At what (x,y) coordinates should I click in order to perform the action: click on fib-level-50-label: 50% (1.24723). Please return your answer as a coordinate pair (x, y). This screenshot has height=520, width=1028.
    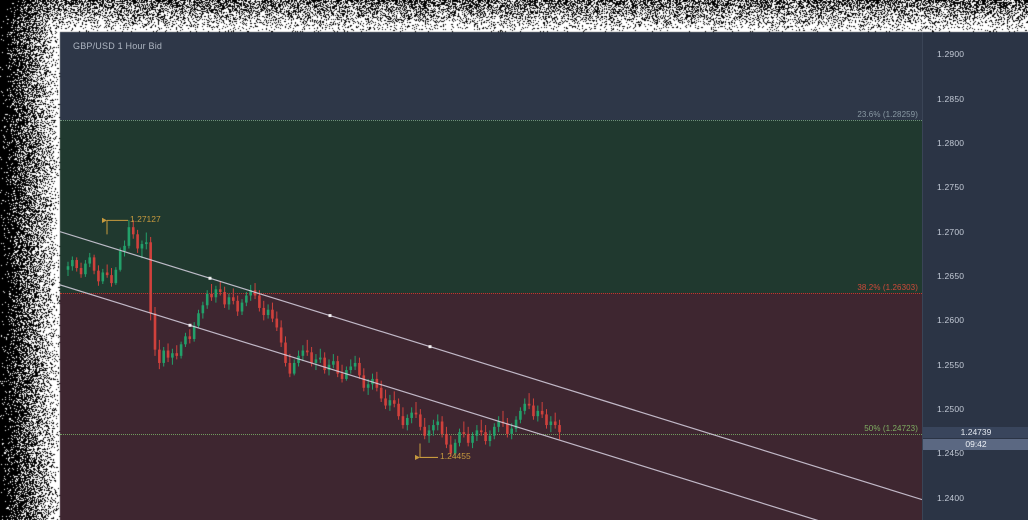
    Looking at the image, I should click on (891, 428).